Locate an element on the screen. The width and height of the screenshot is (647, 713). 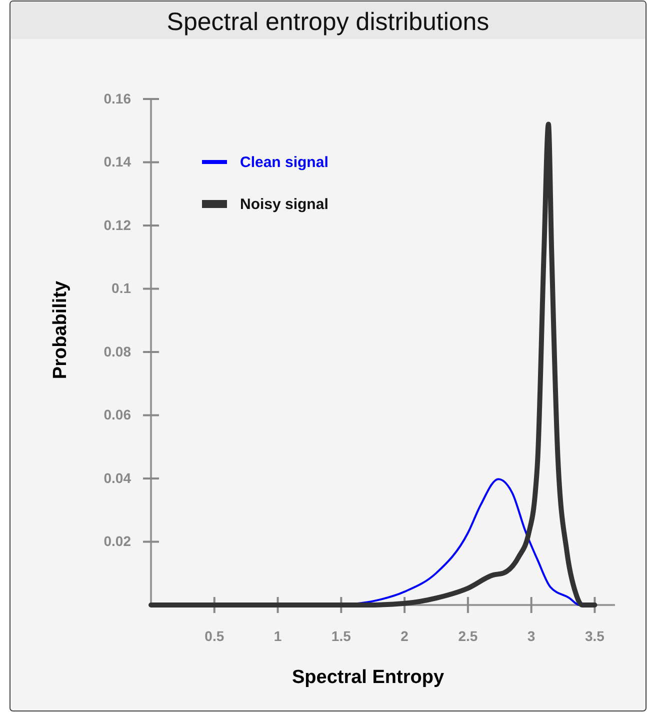
x-tick-label: 1.5 is located at coordinates (341, 636).